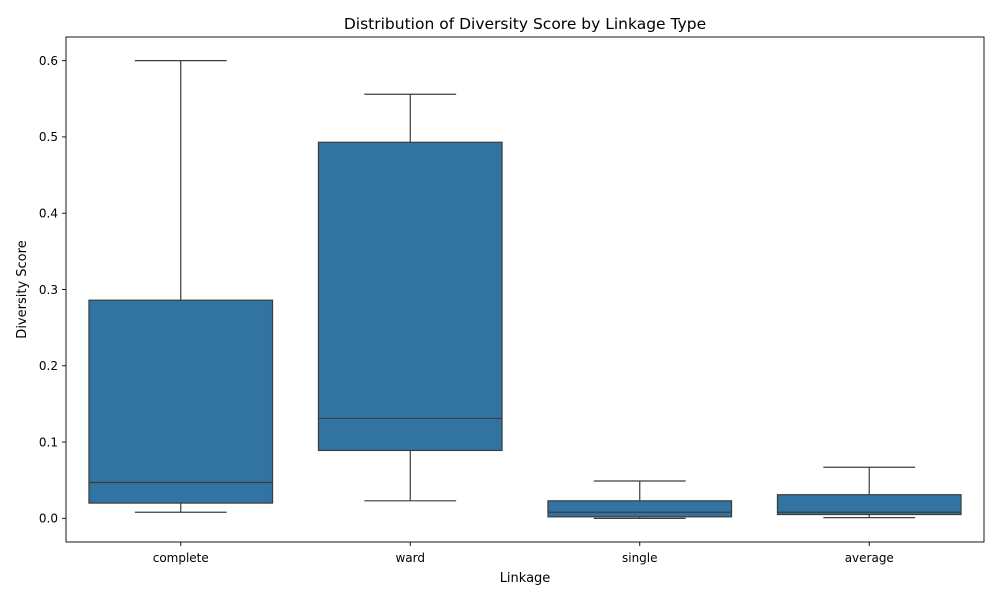  Describe the element at coordinates (48, 214) in the screenshot. I see `y-tick-label: 0.4` at that location.